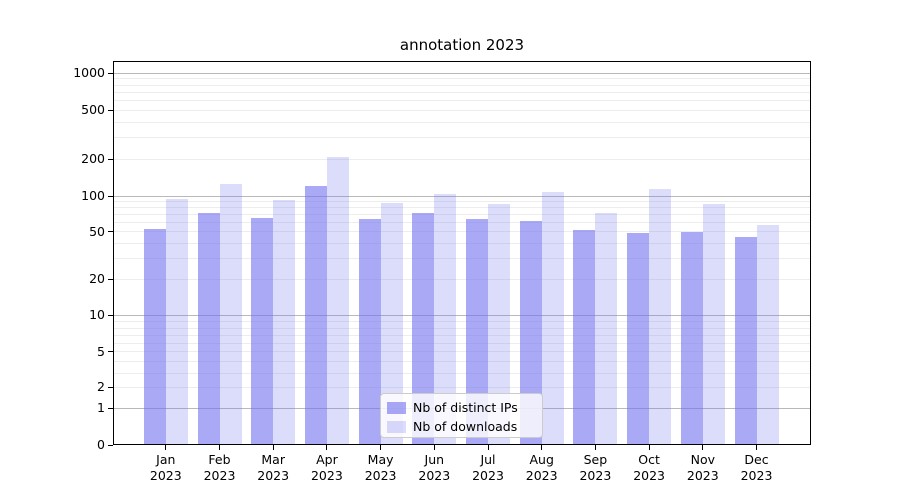 The image size is (900, 500). I want to click on x-tick-label: Jan 2023, so click(165, 467).